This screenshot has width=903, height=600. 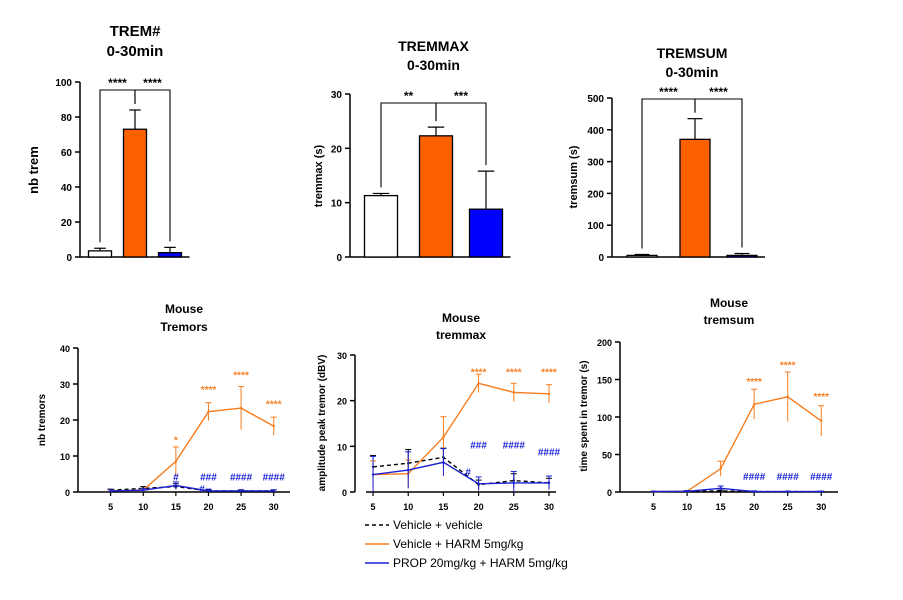 I want to click on y-tick-label: 80, so click(x=67, y=118).